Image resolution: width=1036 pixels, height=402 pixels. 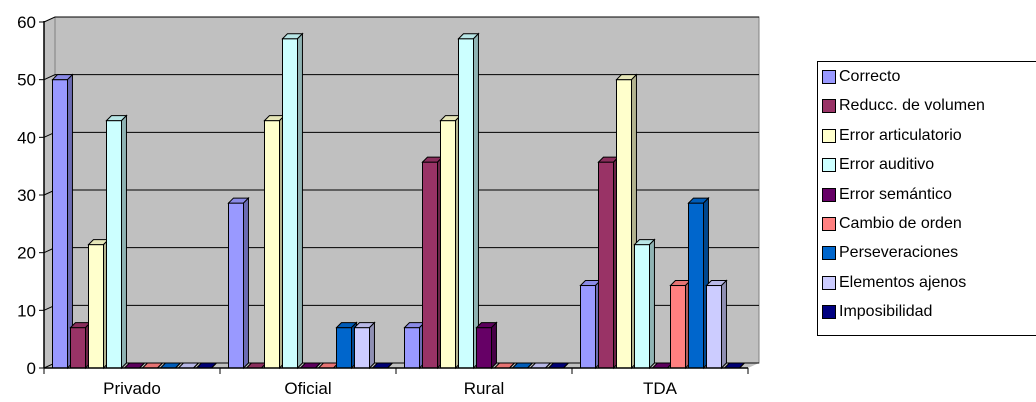 What do you see at coordinates (900, 223) in the screenshot?
I see `legend-label: Cambio de orden` at bounding box center [900, 223].